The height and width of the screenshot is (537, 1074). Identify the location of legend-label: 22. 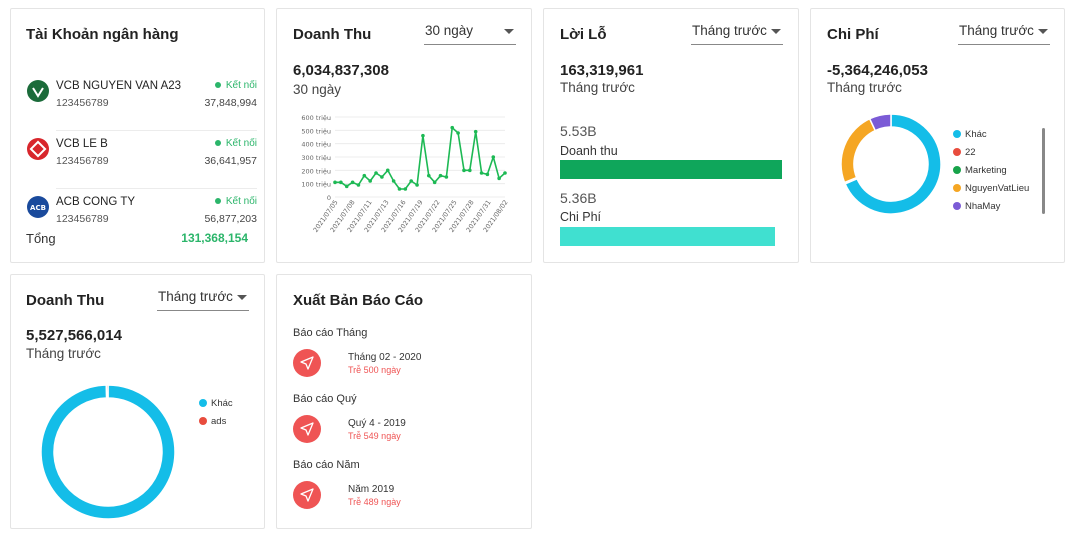
(970, 152).